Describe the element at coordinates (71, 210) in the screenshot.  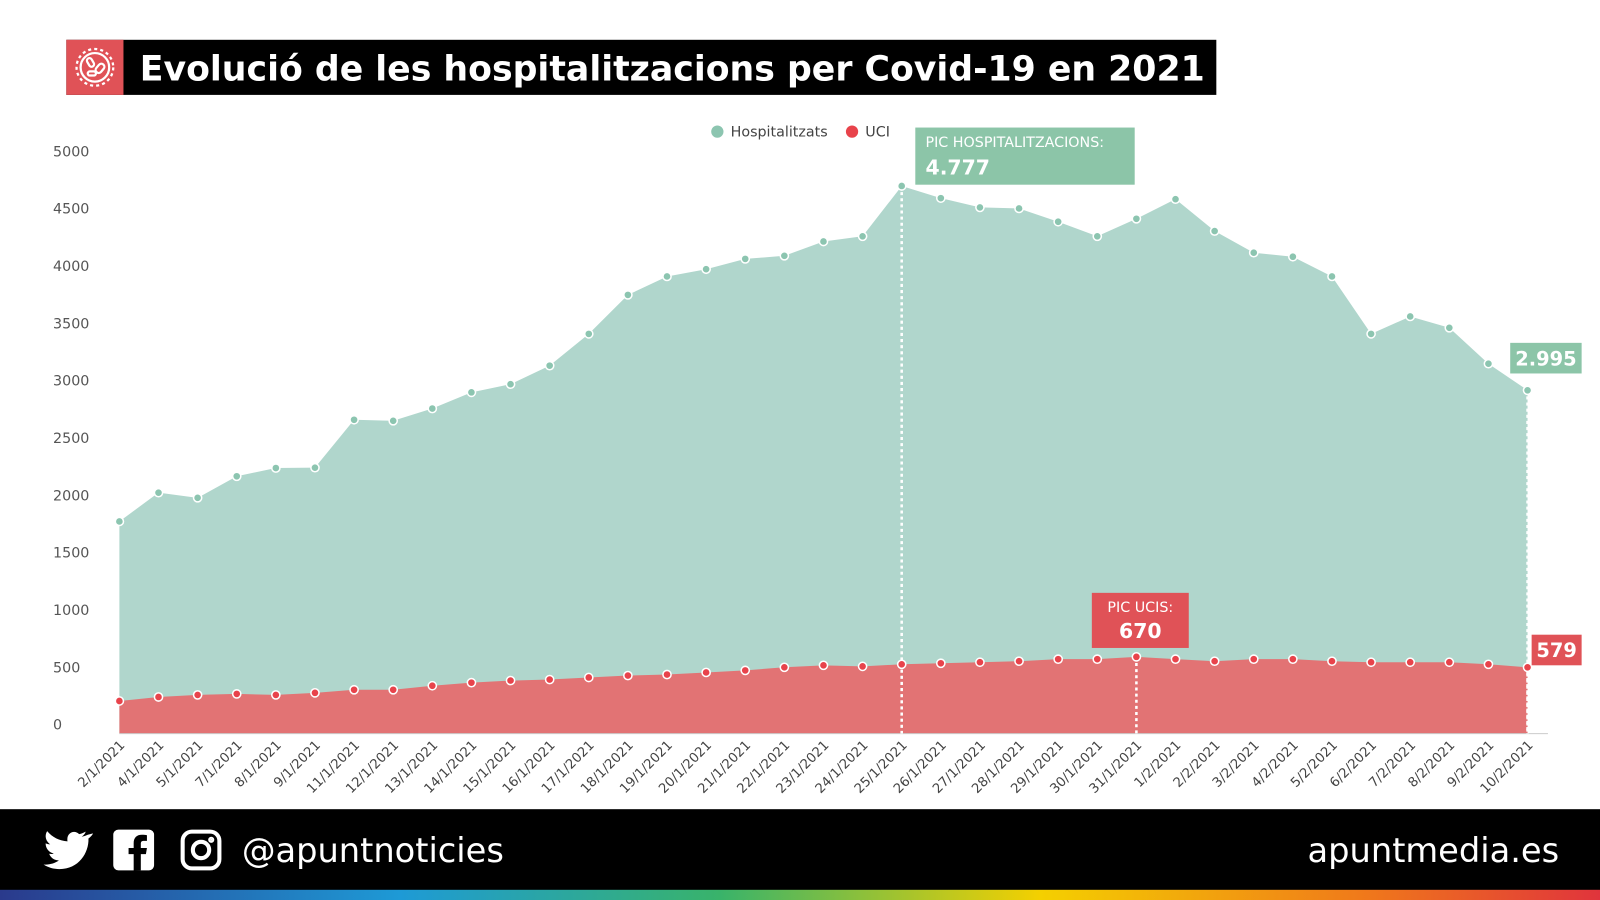
I see `y-tick-label: 4500` at that location.